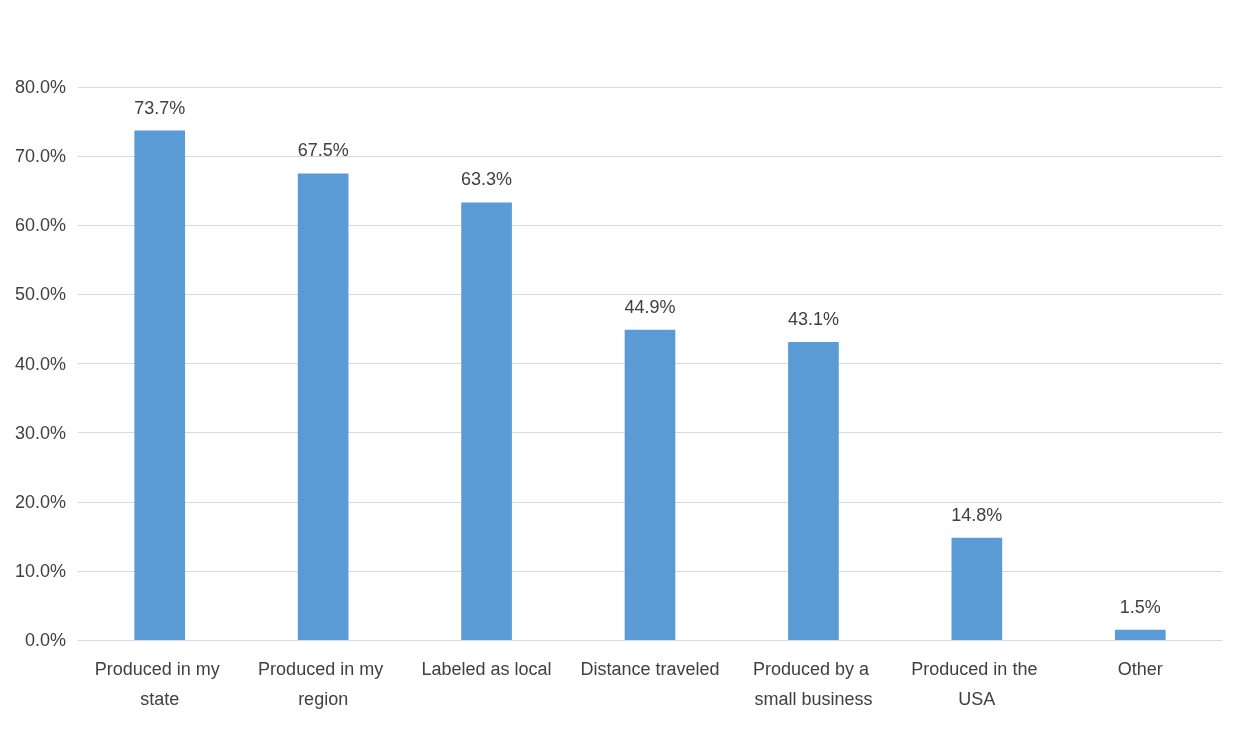  What do you see at coordinates (40, 294) in the screenshot?
I see `y-tick-label: 50.0%` at bounding box center [40, 294].